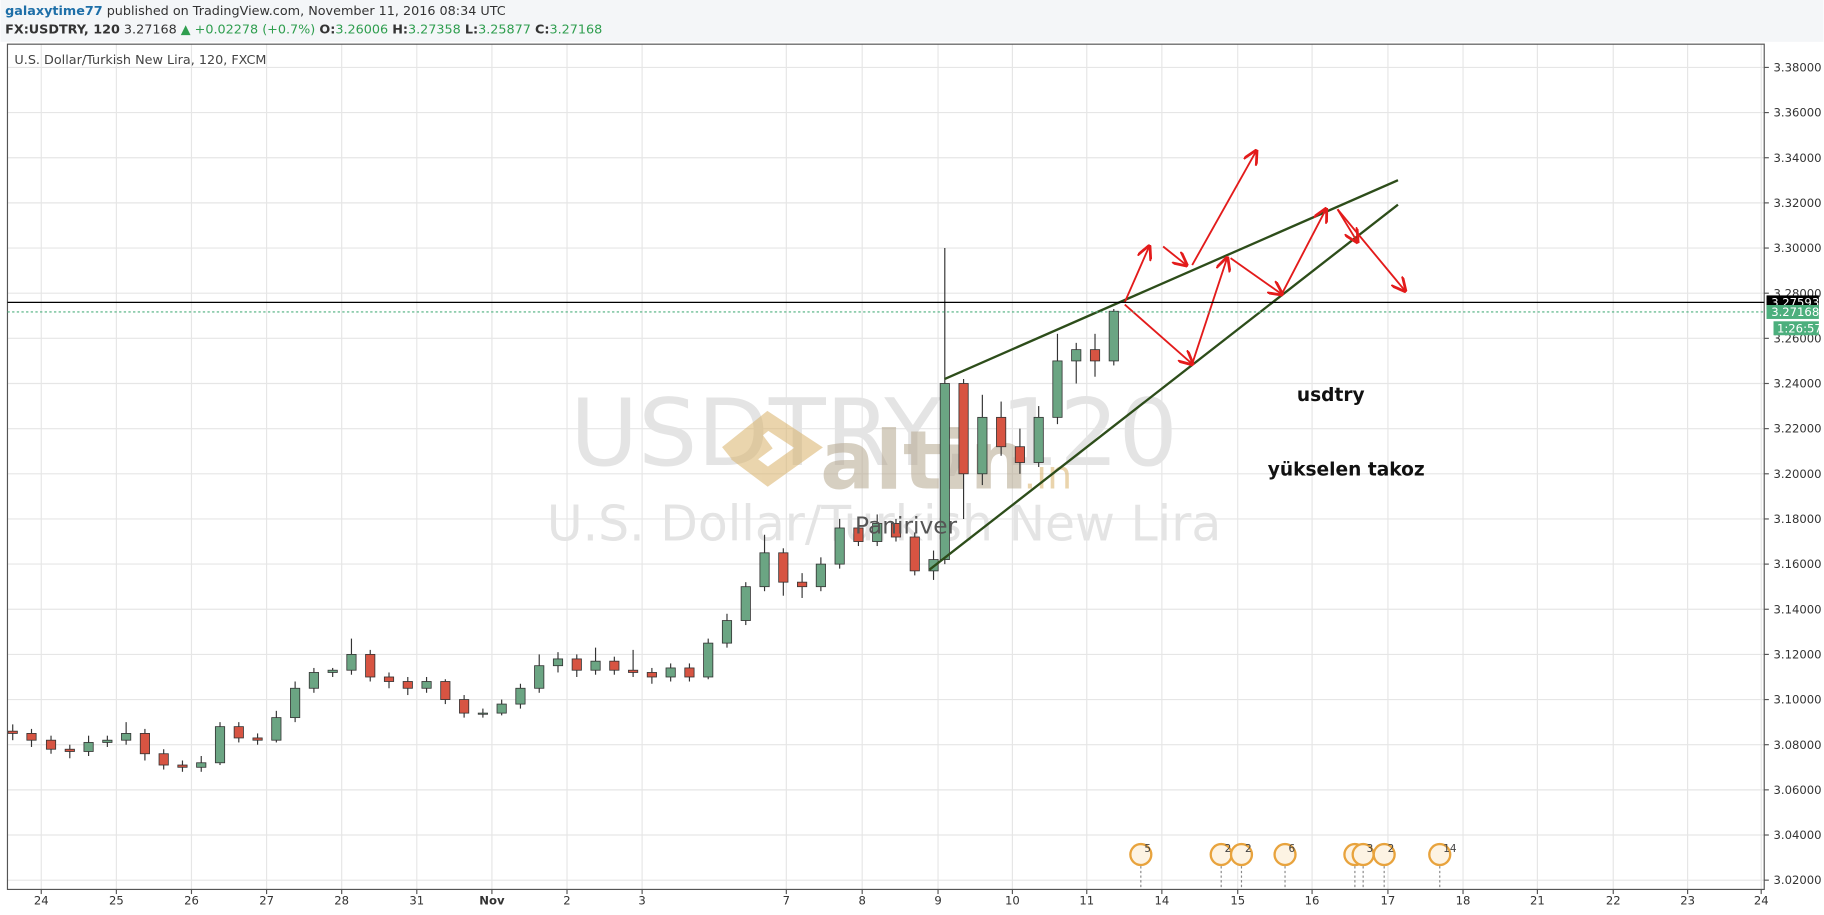 Image resolution: width=1824 pixels, height=915 pixels. What do you see at coordinates (1161, 901) in the screenshot?
I see `x-tick-label: 14` at bounding box center [1161, 901].